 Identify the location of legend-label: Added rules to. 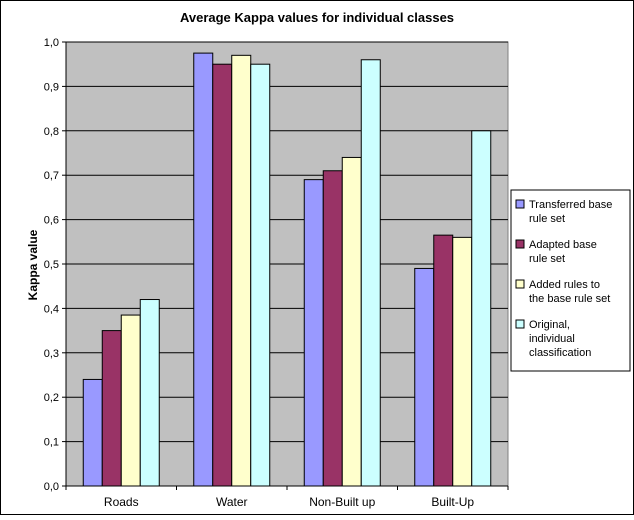
(564, 285).